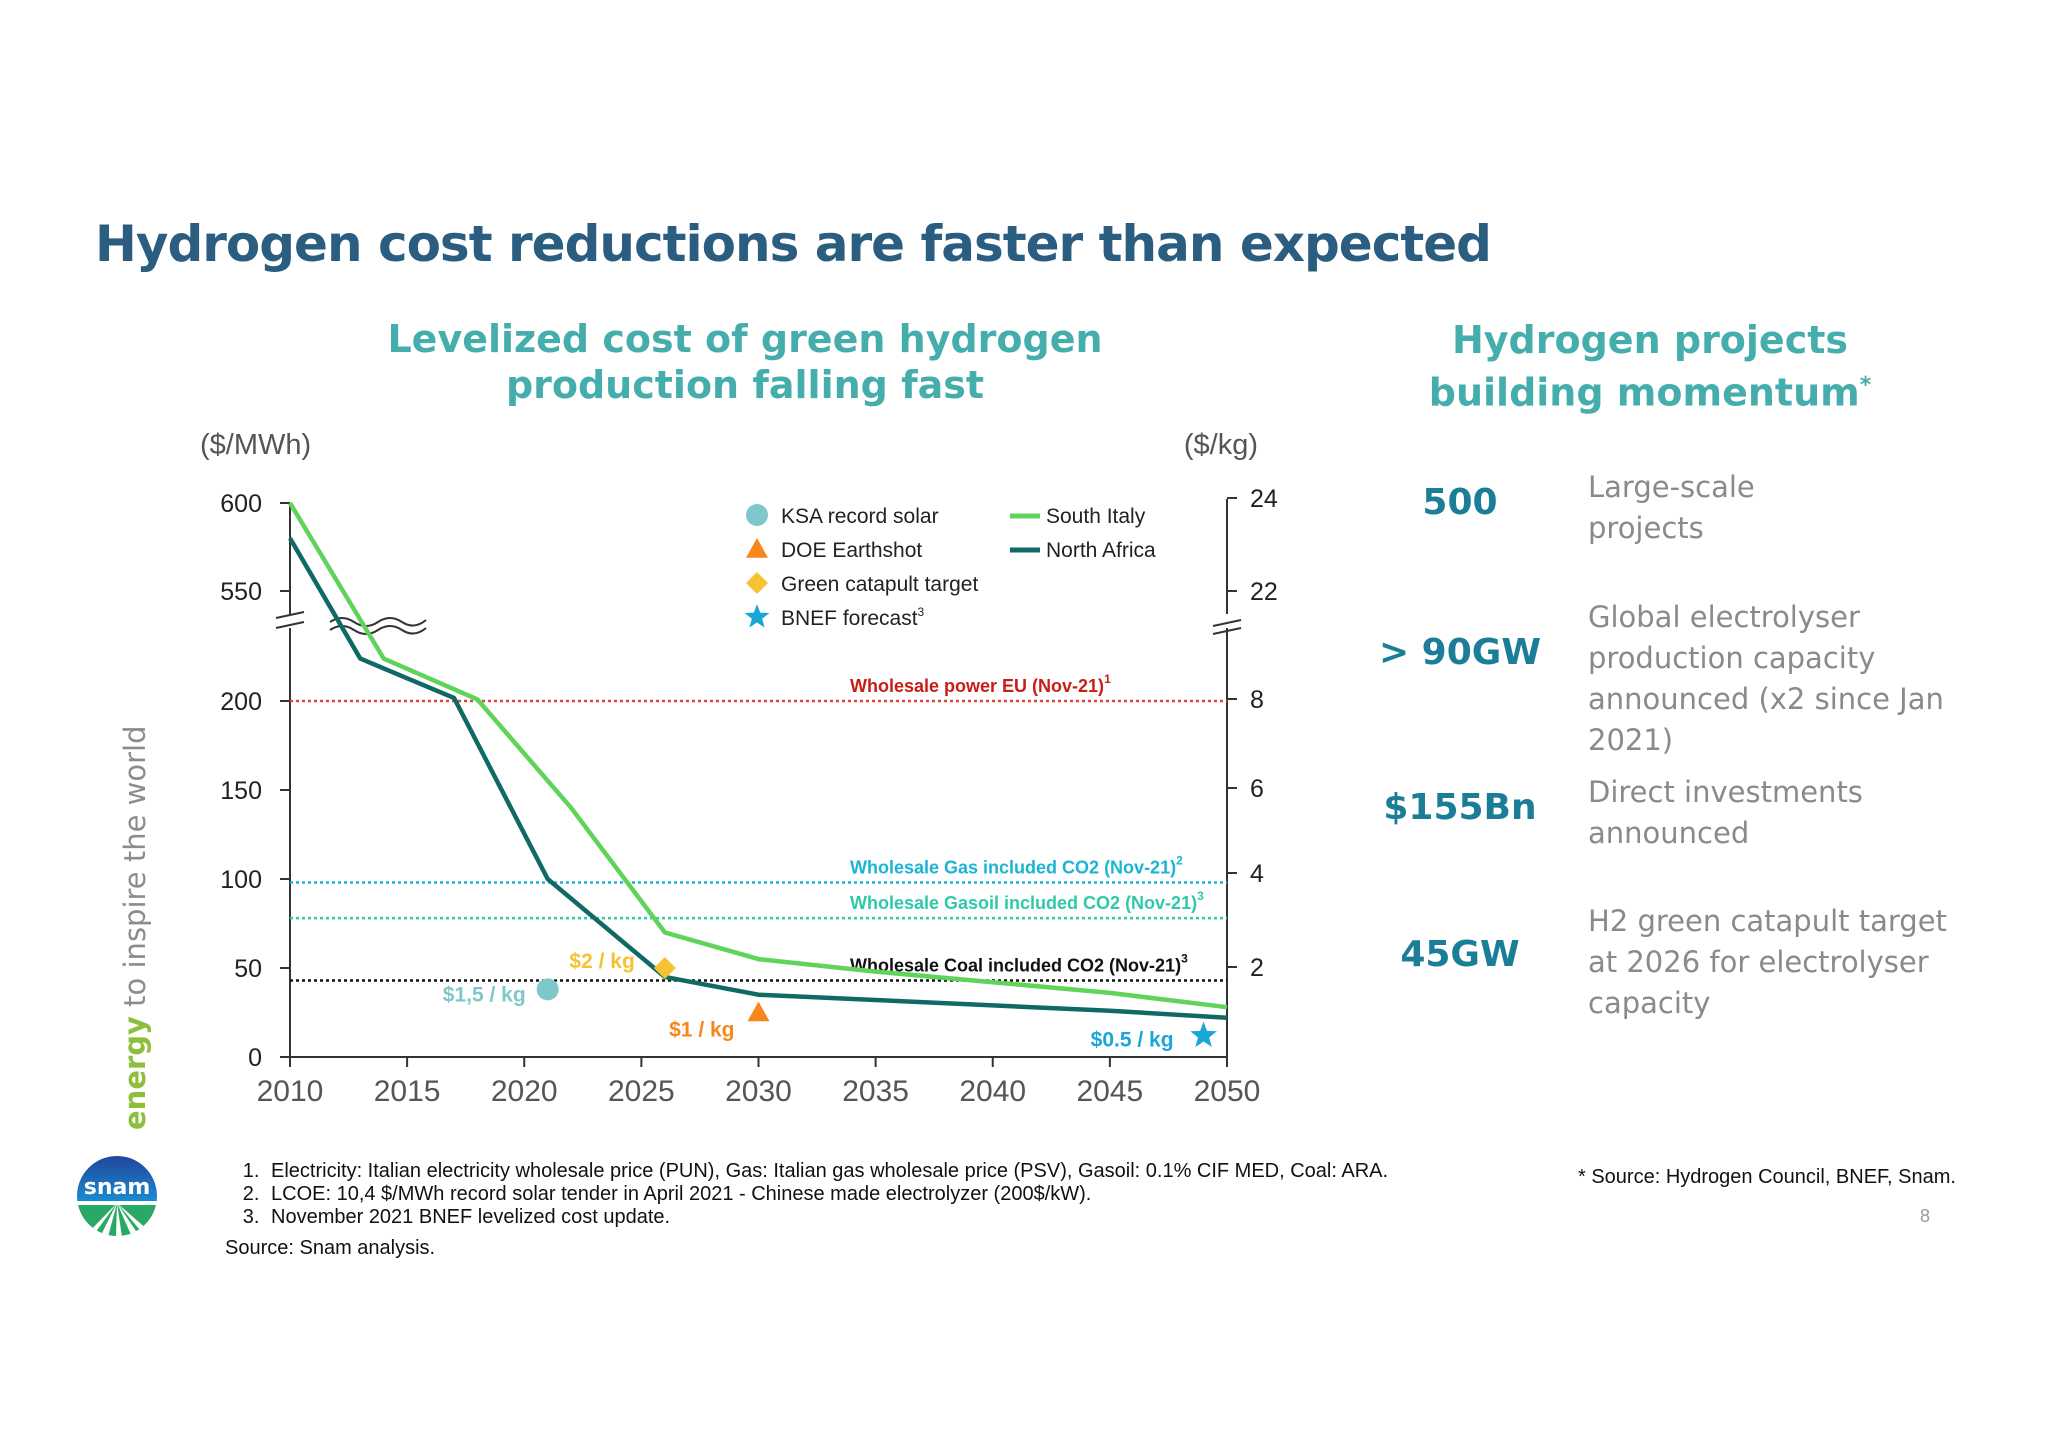 The width and height of the screenshot is (2048, 1448). Describe the element at coordinates (1631, 740) in the screenshot. I see `stat-desc-line: 2021)` at that location.